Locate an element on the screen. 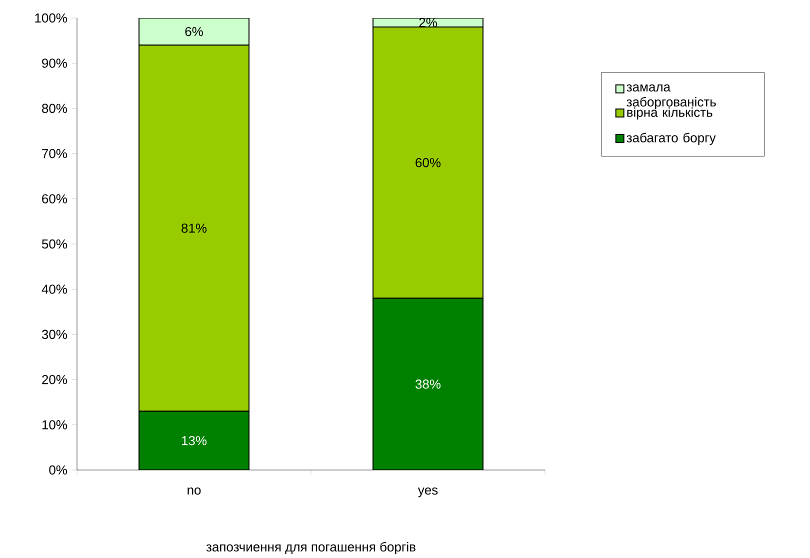 The height and width of the screenshot is (558, 810). data-label: 38% is located at coordinates (428, 384).